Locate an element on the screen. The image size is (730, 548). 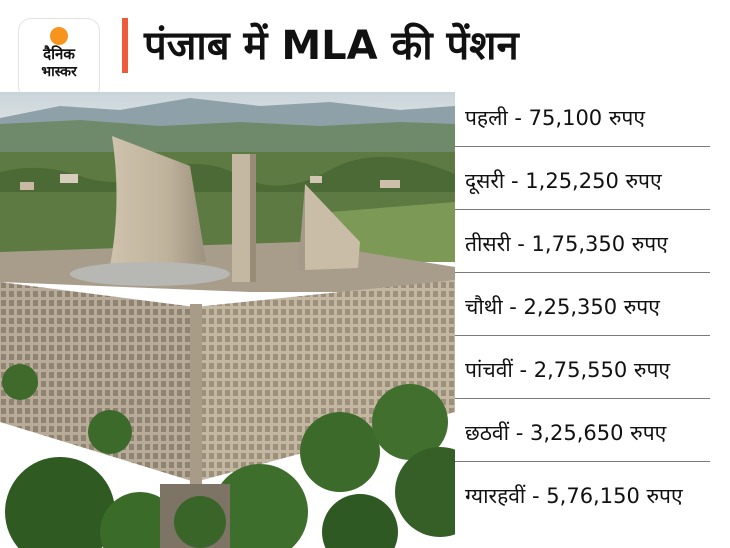
page-title: पंजाब में MLA की पेंशन is located at coordinates (331, 46).